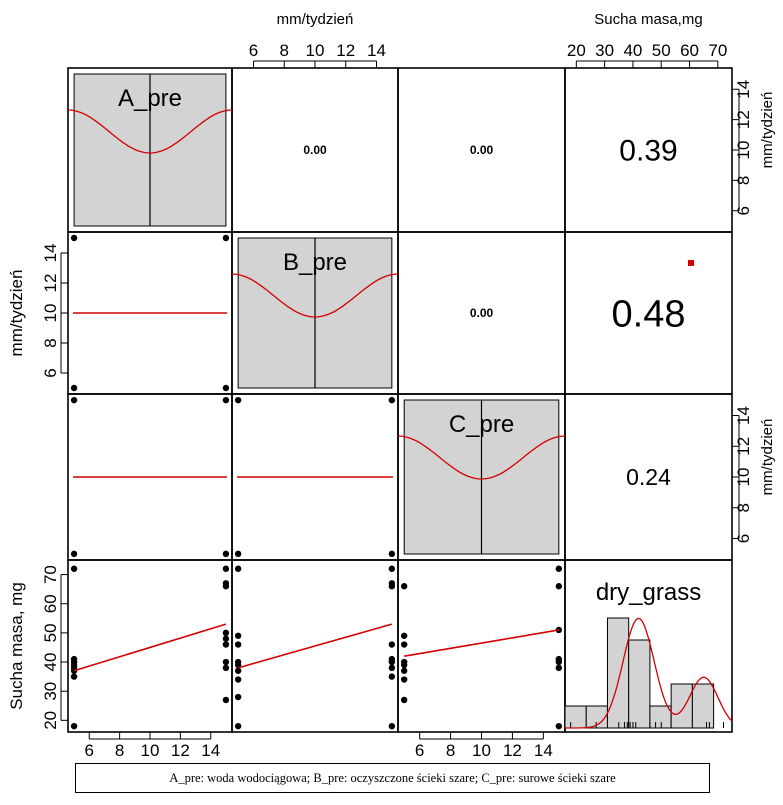 The height and width of the screenshot is (805, 783). I want to click on significance-mark, so click(691, 263).